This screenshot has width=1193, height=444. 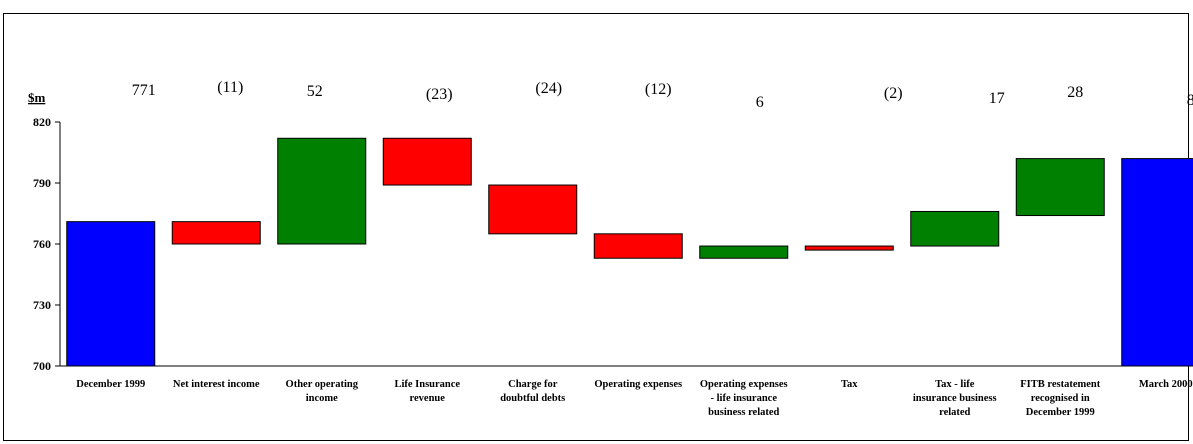 What do you see at coordinates (532, 391) in the screenshot?
I see `category-label: Charge for doubtful debts` at bounding box center [532, 391].